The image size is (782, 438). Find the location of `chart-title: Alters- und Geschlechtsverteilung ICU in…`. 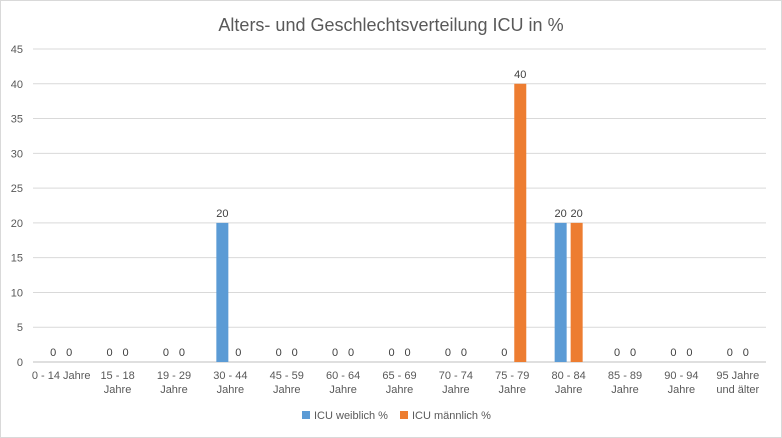

chart-title: Alters- und Geschlechtsverteilung ICU in… is located at coordinates (390, 25).